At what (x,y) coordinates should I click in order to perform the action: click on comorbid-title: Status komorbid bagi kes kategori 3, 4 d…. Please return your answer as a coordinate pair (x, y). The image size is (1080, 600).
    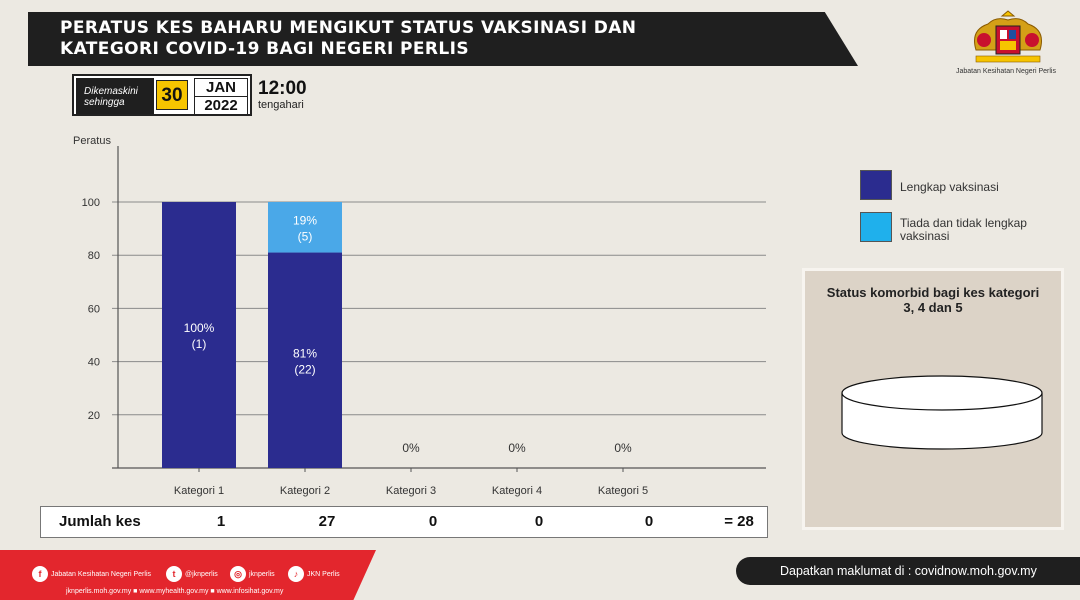
    Looking at the image, I should click on (933, 300).